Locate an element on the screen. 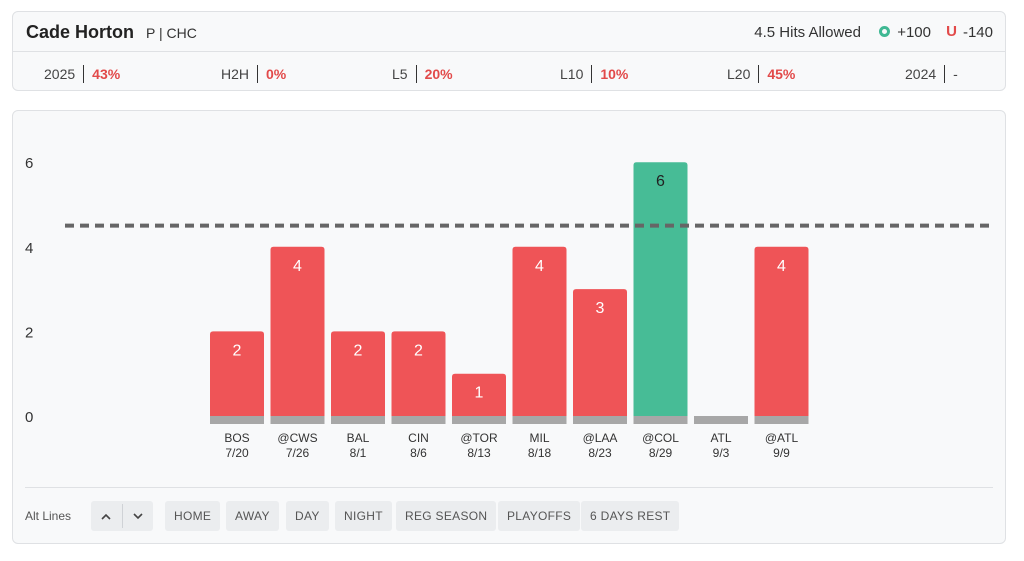 The image size is (1024, 561). y-tick-label: 4 is located at coordinates (29, 248).